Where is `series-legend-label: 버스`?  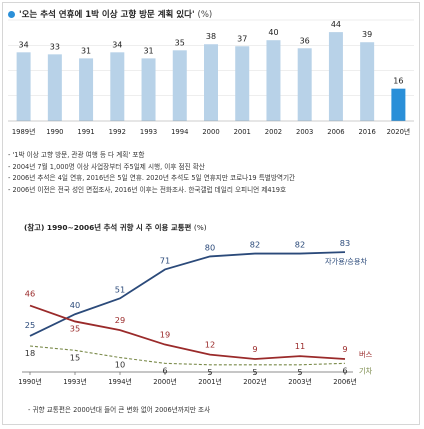 series-legend-label: 버스 is located at coordinates (366, 354).